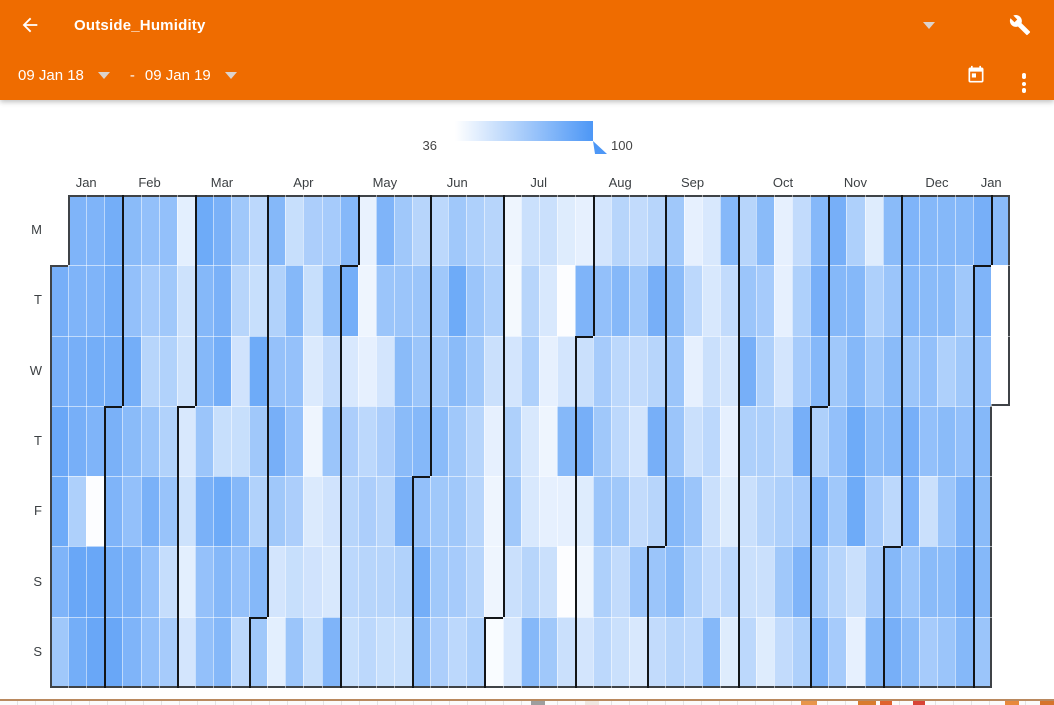  What do you see at coordinates (976, 75) in the screenshot?
I see `calendar-button` at bounding box center [976, 75].